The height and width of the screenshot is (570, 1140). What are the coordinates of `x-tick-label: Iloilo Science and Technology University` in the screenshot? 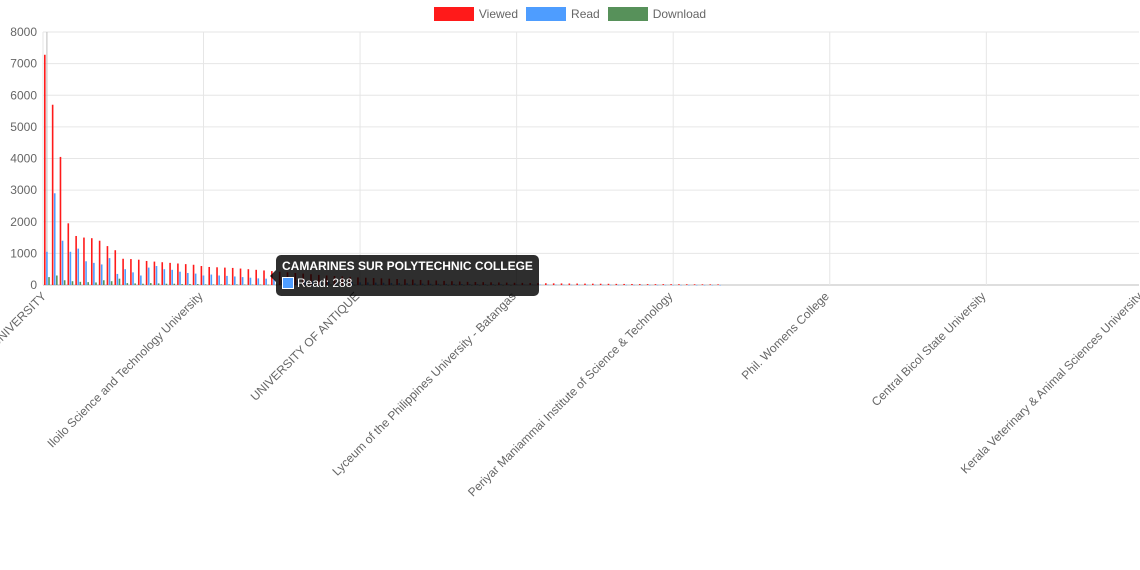 It's located at (124, 369).